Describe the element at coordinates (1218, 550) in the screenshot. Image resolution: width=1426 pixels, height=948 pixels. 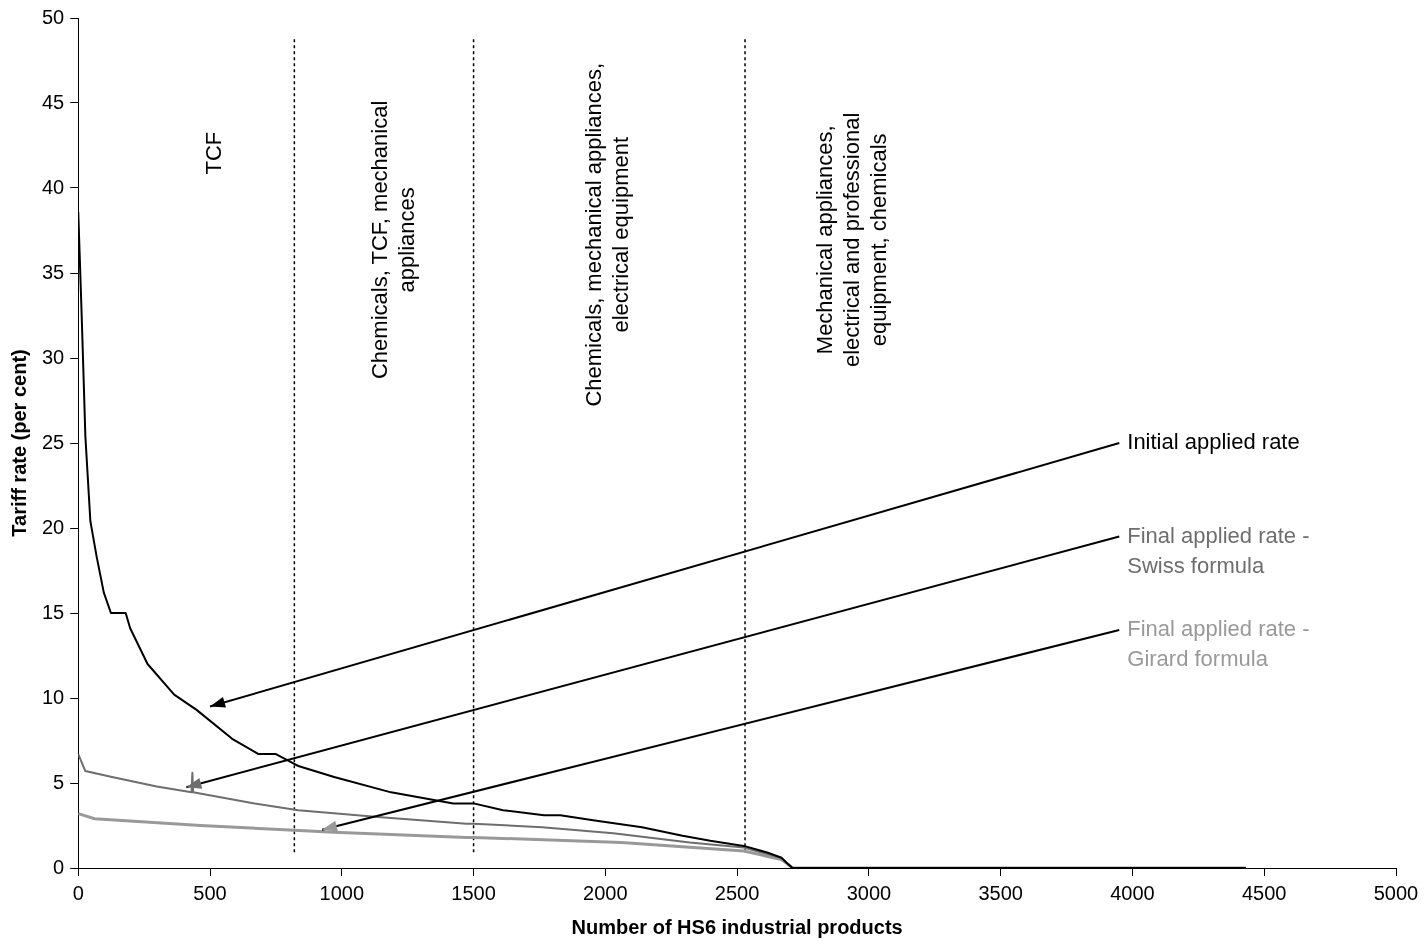
I see `text: Final applied rate - Swiss formula` at that location.